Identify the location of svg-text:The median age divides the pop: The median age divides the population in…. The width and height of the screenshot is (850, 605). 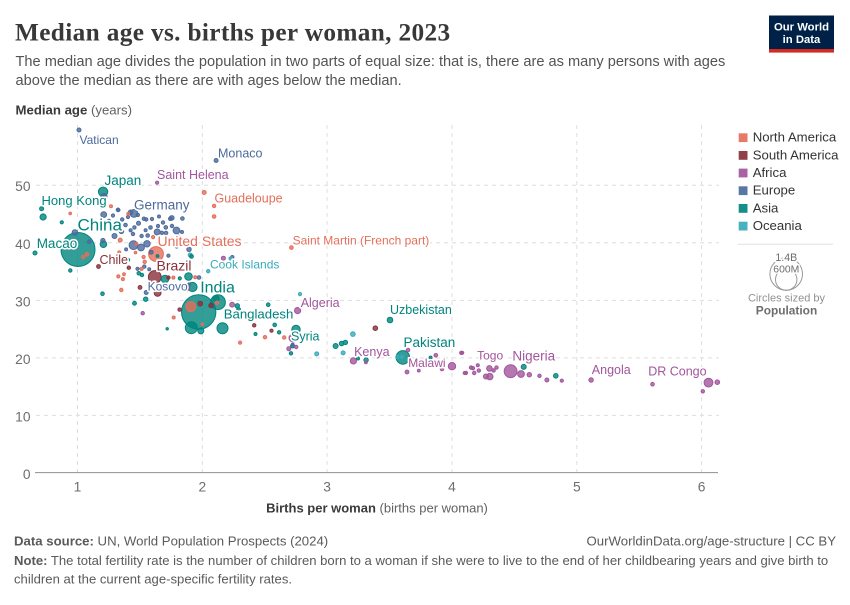
(371, 62).